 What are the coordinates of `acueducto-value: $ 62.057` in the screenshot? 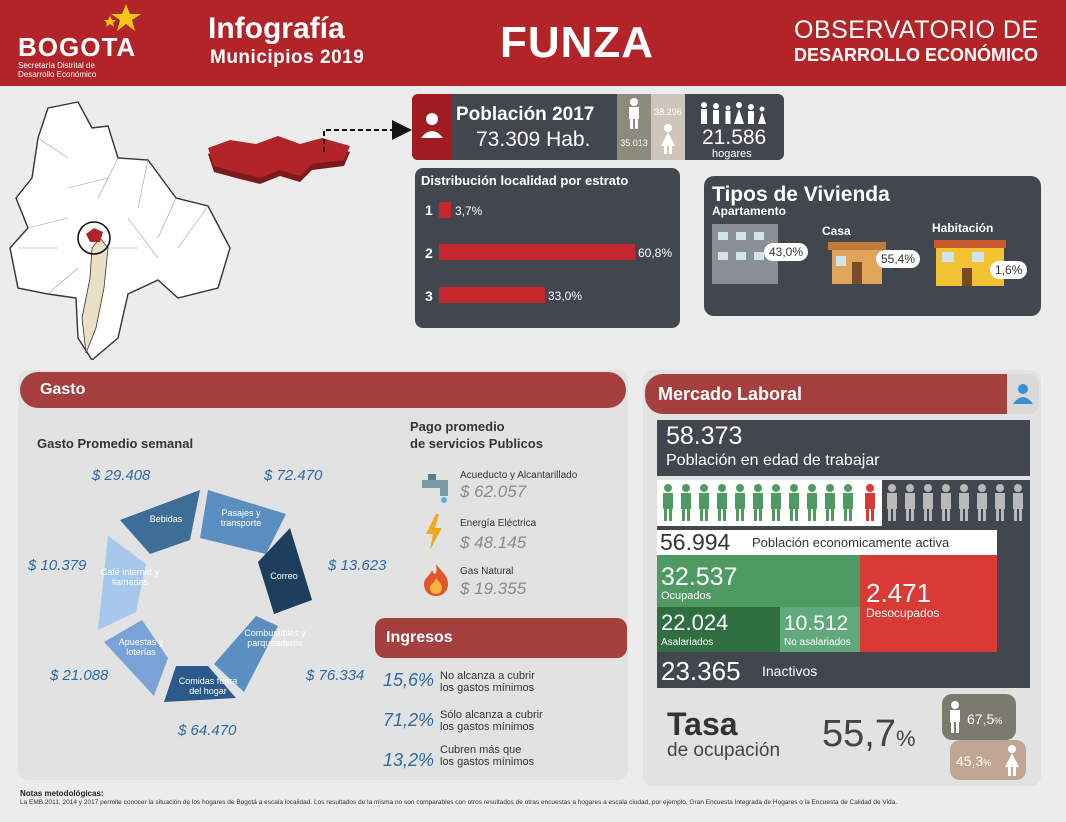 It's located at (493, 491).